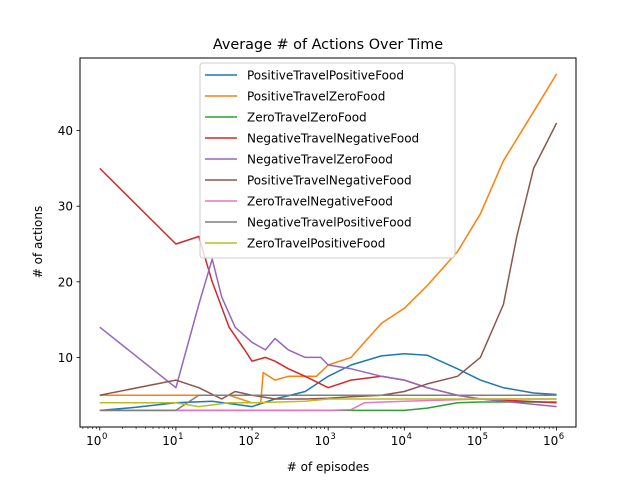 The image size is (640, 480). What do you see at coordinates (320, 202) in the screenshot?
I see `legend-label-6: ZeroTravelNegativeFood` at bounding box center [320, 202].